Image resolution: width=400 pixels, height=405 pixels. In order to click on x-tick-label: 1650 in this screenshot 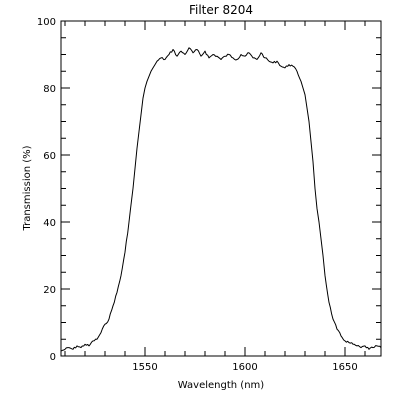, I will do `click(344, 367)`.